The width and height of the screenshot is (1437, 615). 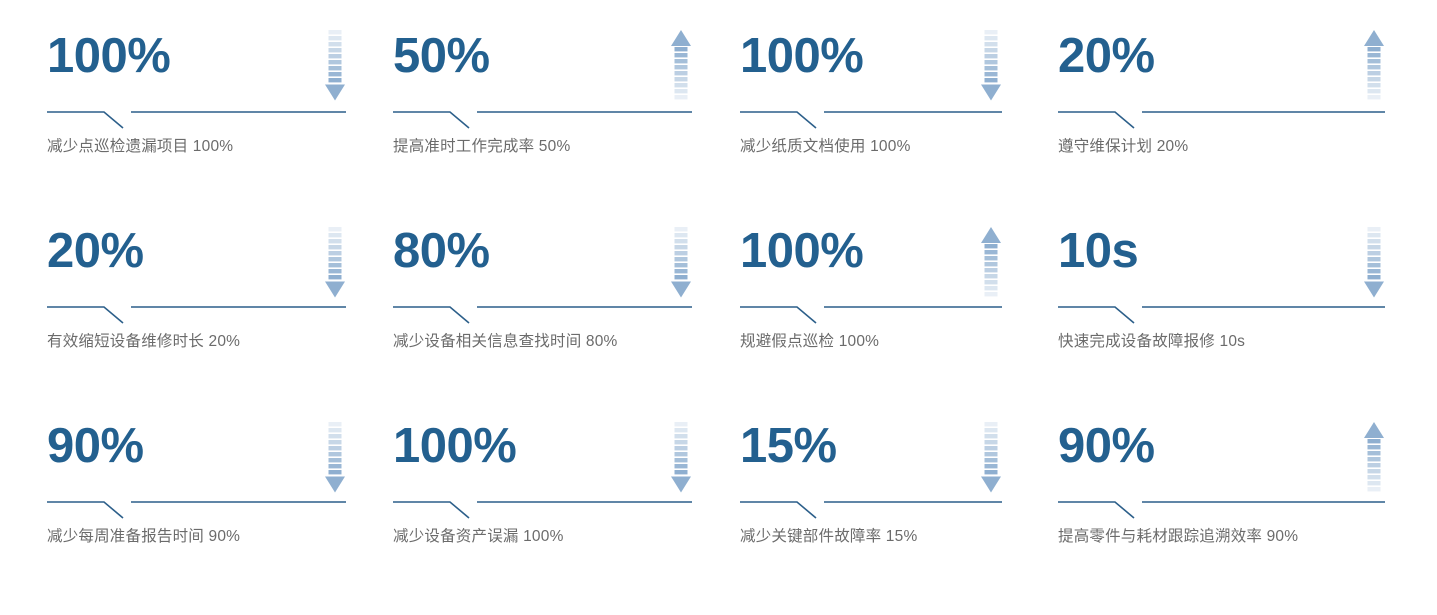 What do you see at coordinates (1098, 251) in the screenshot?
I see `stat-value: 10s` at bounding box center [1098, 251].